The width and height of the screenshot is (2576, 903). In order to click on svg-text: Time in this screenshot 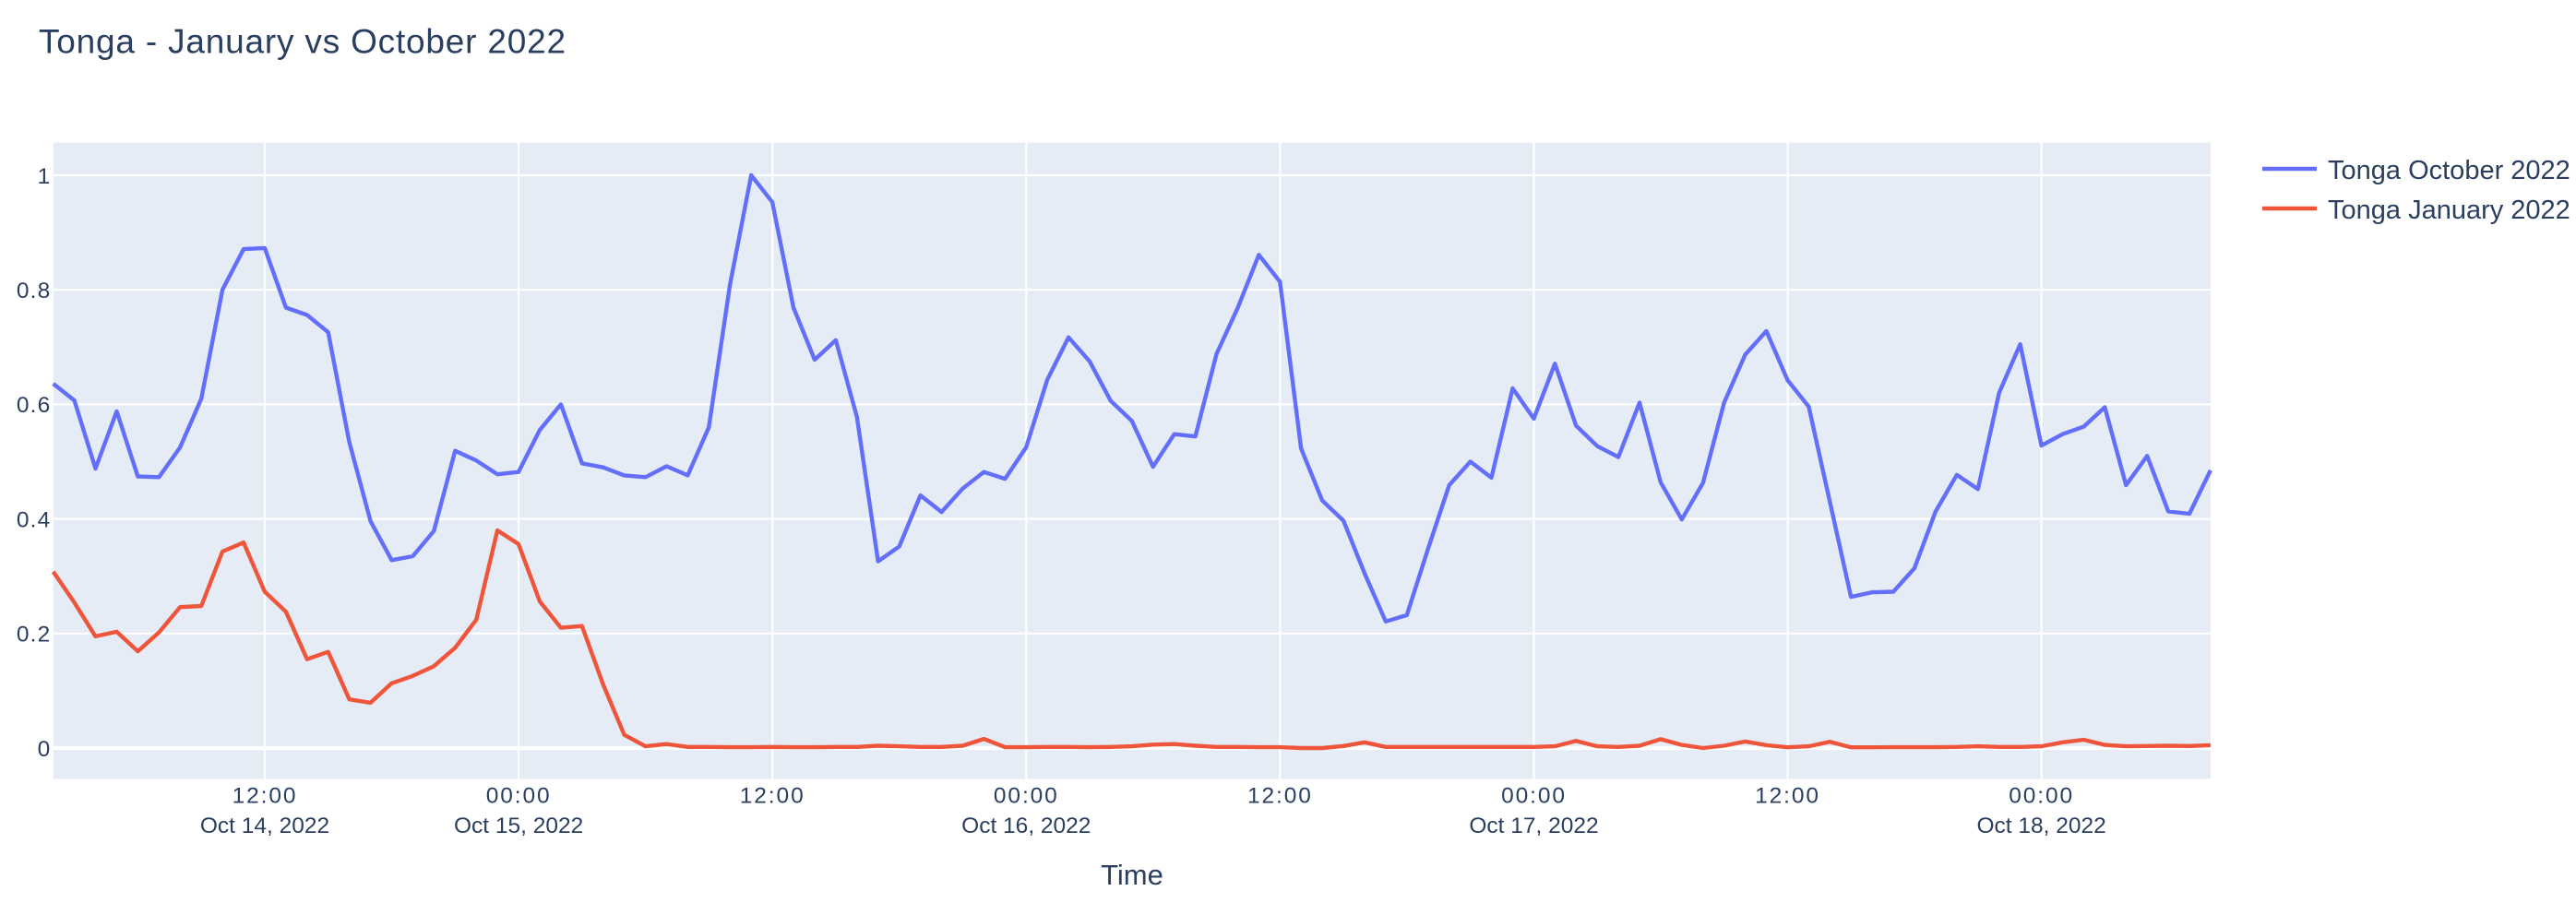, I will do `click(1132, 875)`.